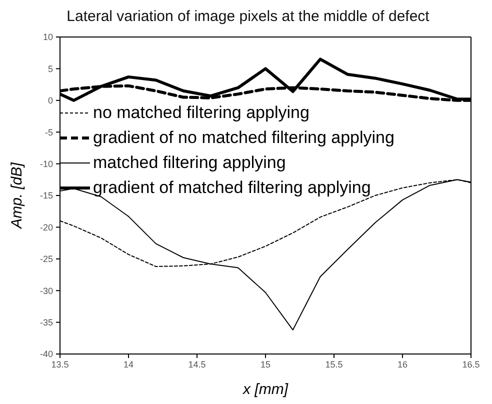 Image resolution: width=492 pixels, height=404 pixels. I want to click on legend-label: matched filtering applying, so click(189, 162).